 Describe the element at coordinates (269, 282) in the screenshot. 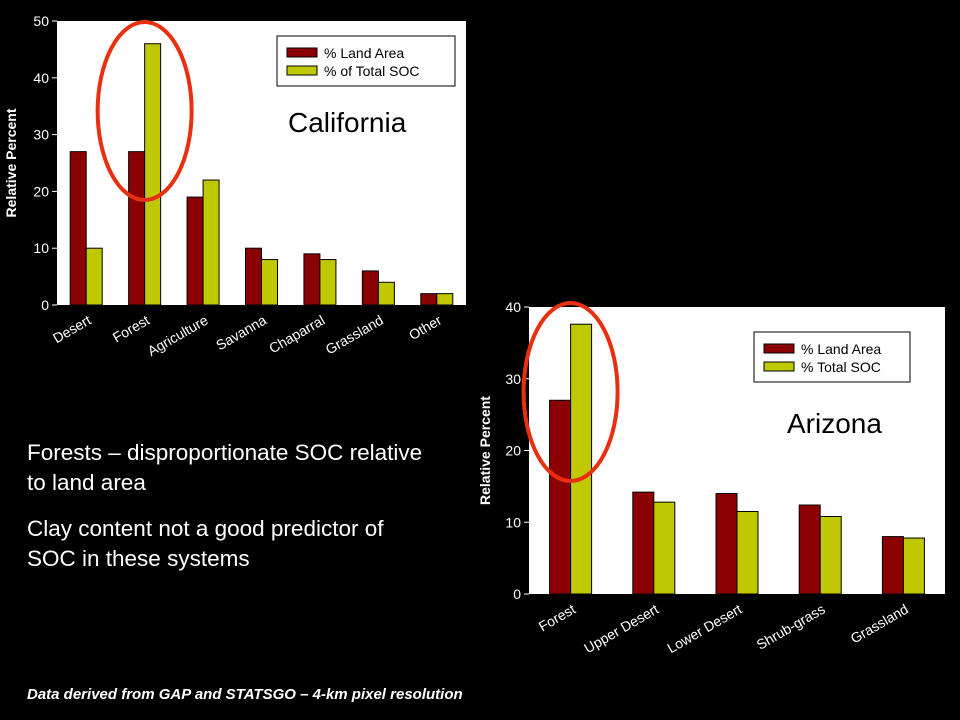

I see `bar-soc-savanna` at that location.